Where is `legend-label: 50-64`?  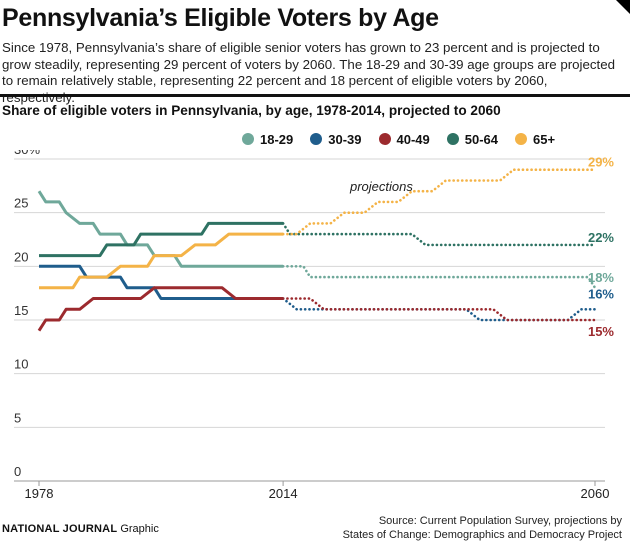 legend-label: 50-64 is located at coordinates (481, 139).